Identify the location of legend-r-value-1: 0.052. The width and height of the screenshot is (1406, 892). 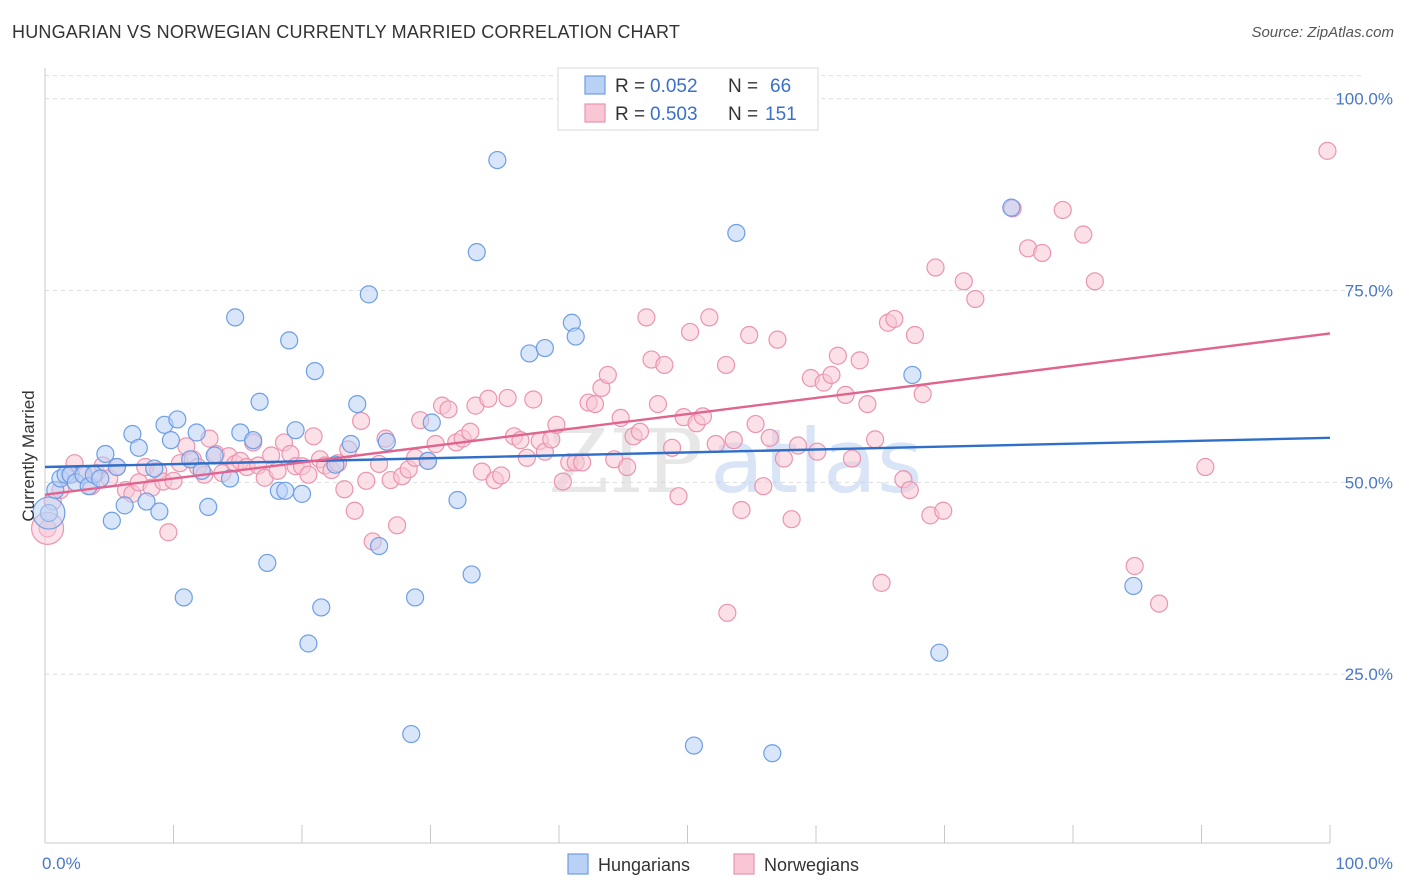
(674, 86).